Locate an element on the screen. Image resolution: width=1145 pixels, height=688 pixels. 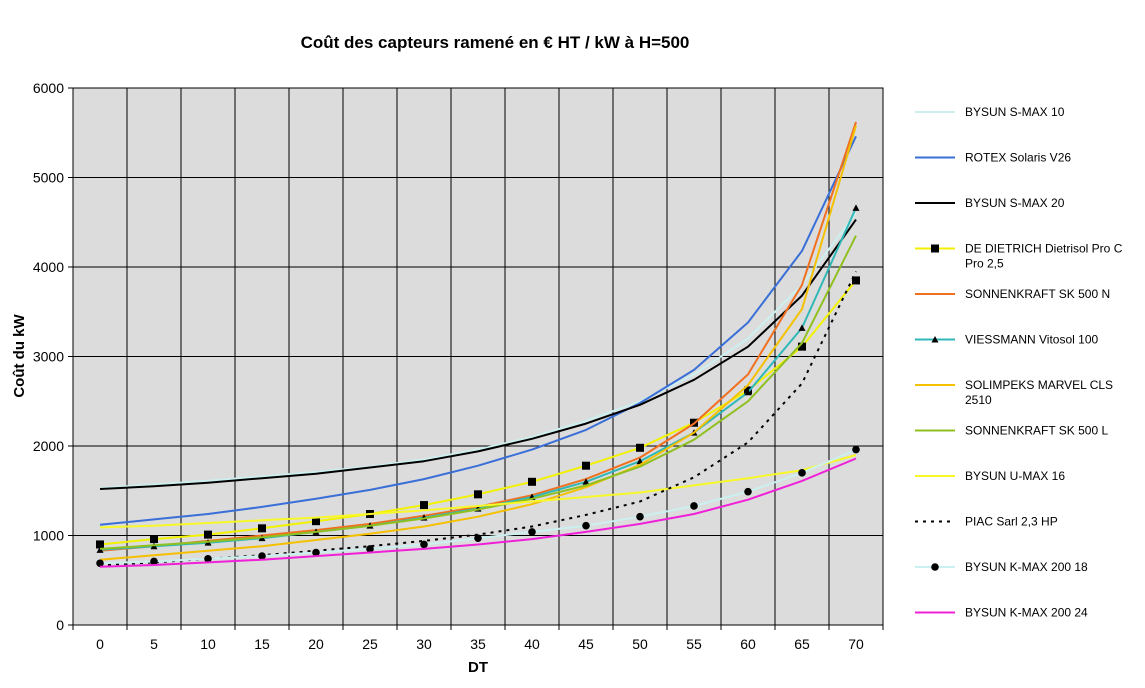
x-tick-label: 70 is located at coordinates (856, 644).